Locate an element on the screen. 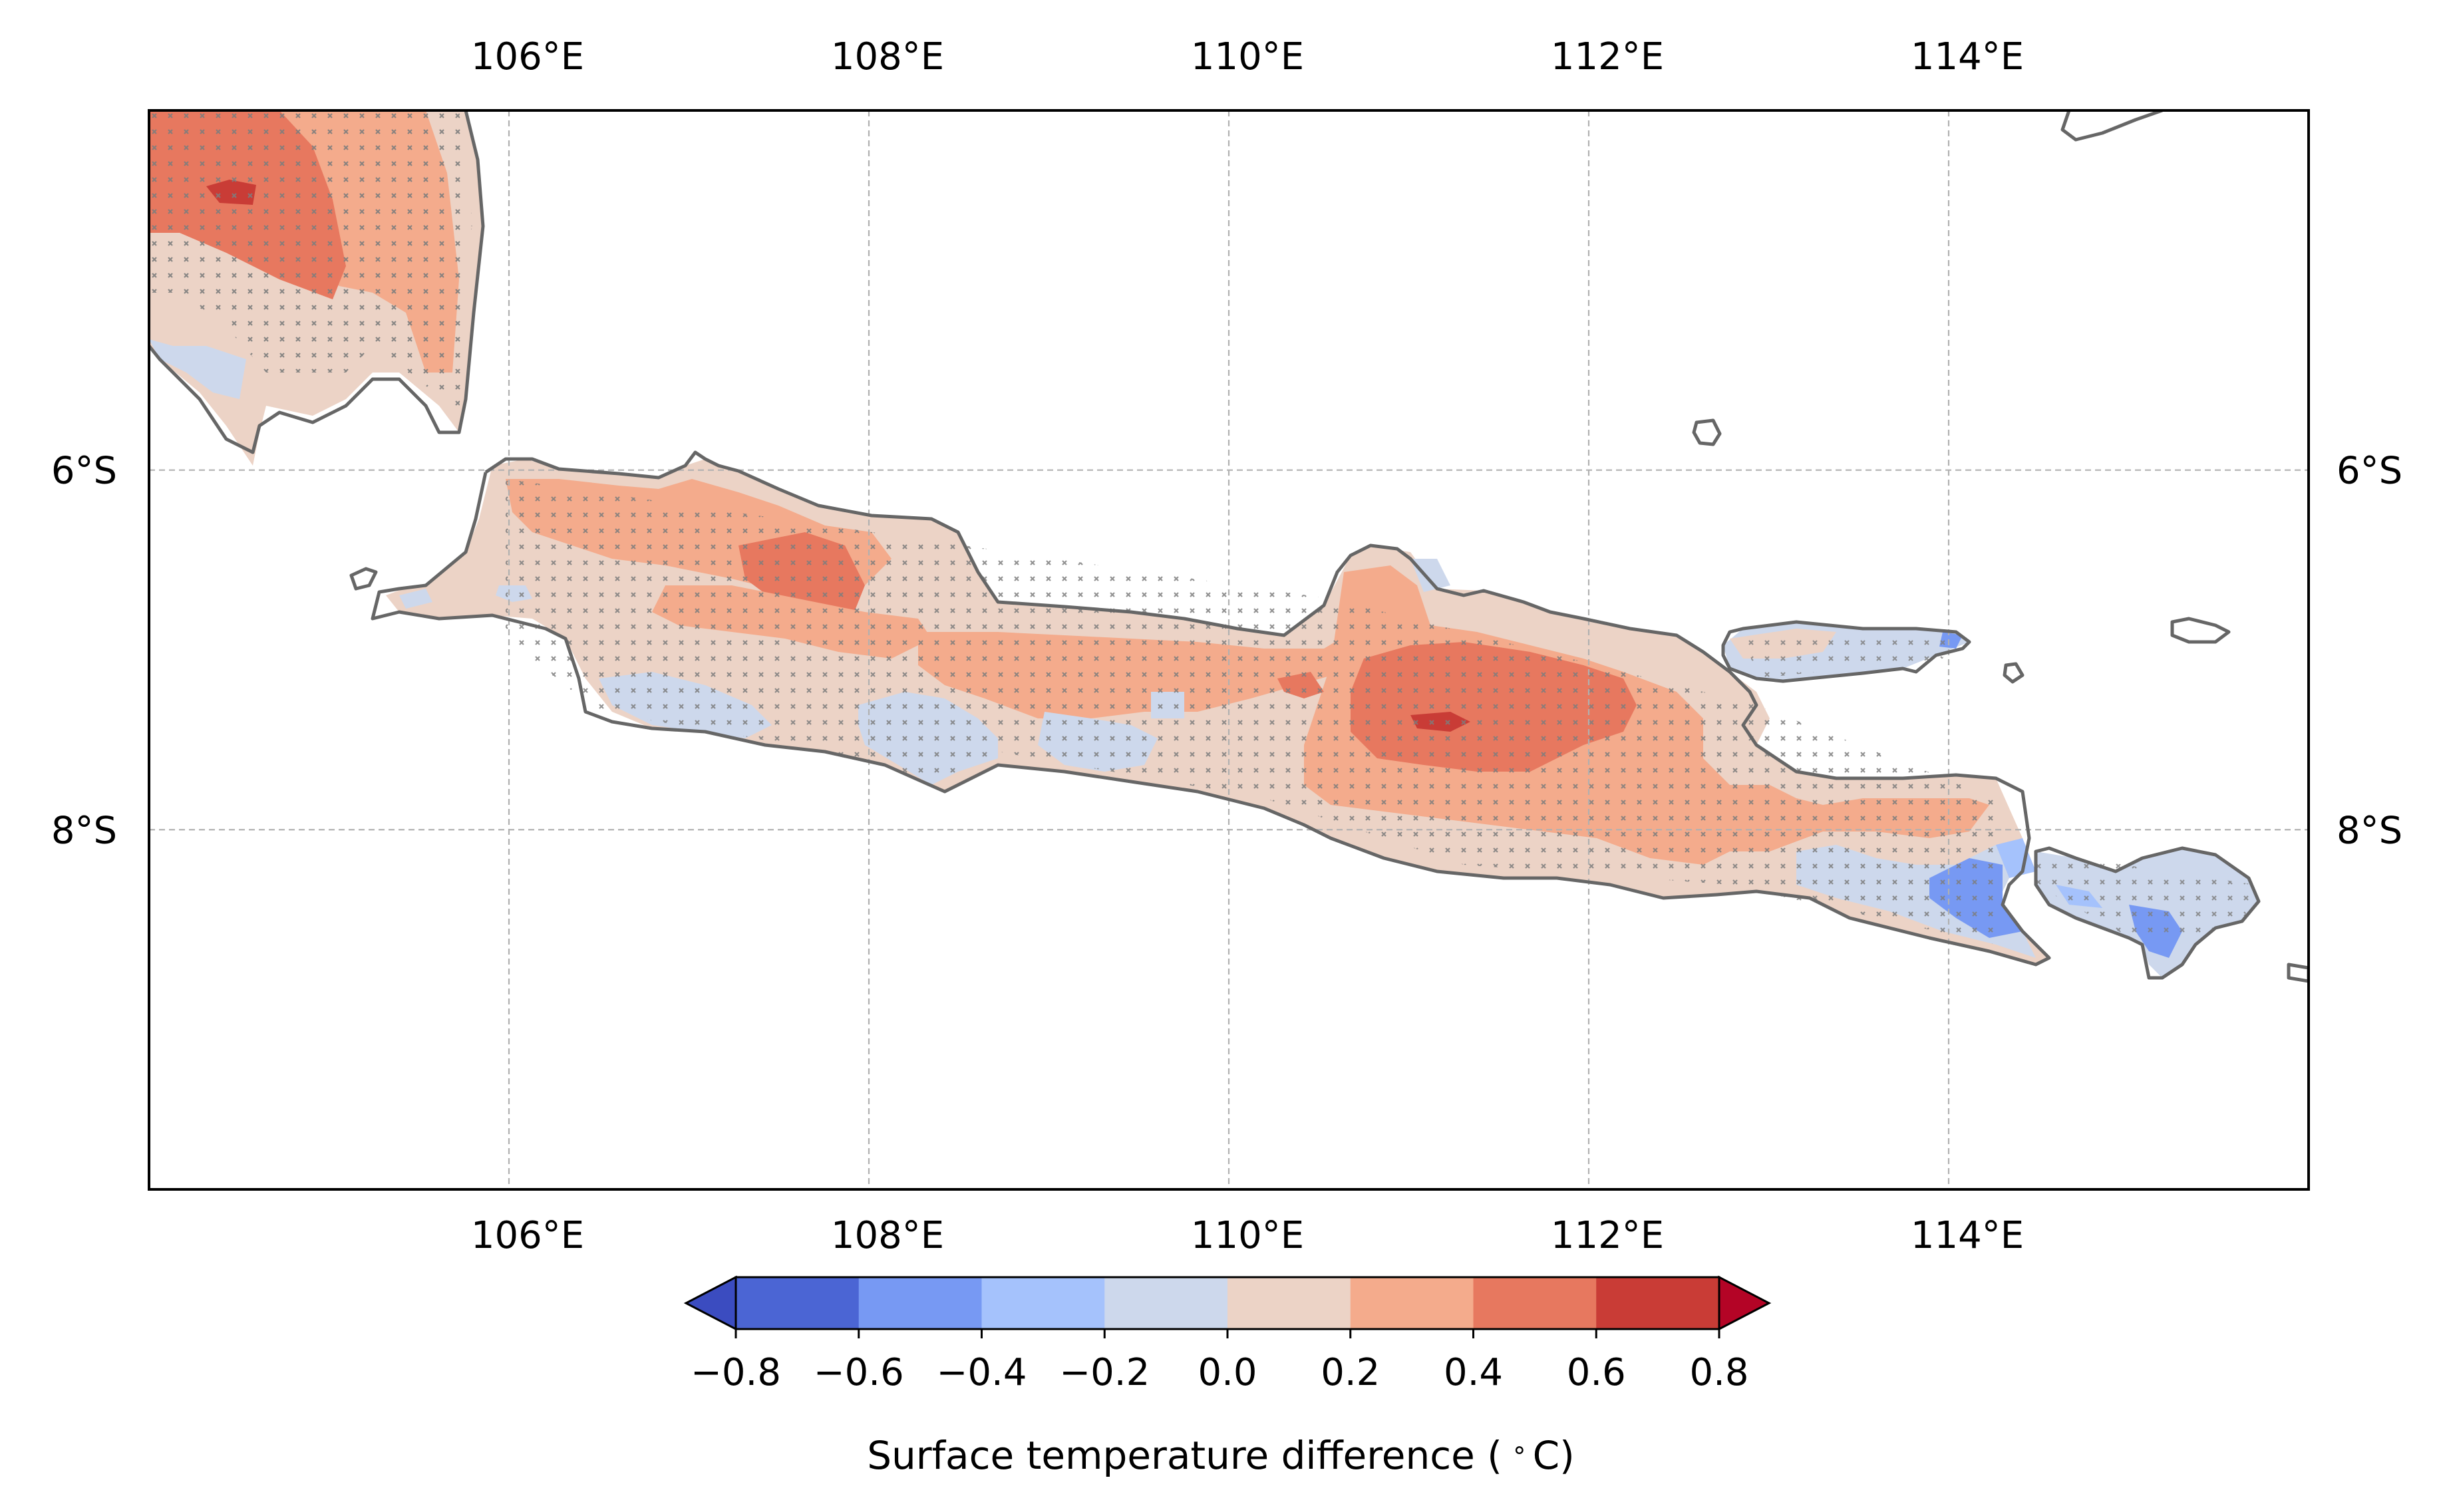 The width and height of the screenshot is (2441, 1512). colorbar-tick-labels: −0.8 −0.6 −0.4 −0.2 0.0 0.2 0.4 0.6 0.8 is located at coordinates (1220, 1361).